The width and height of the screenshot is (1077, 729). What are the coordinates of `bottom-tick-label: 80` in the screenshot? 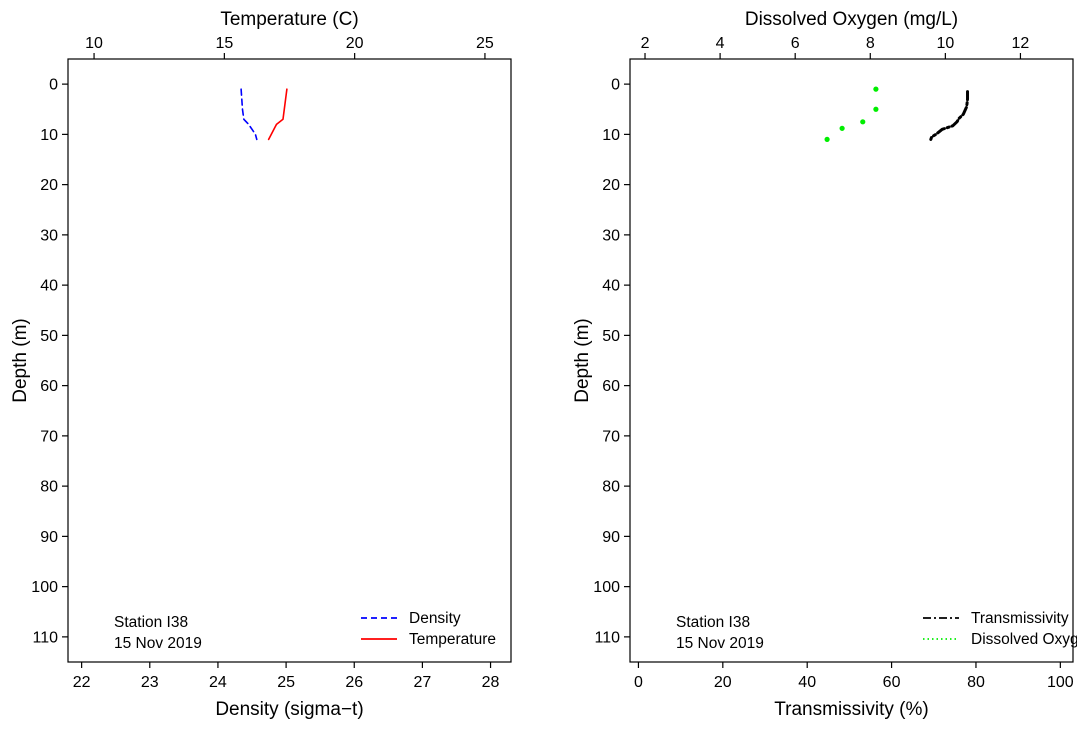 It's located at (976, 682).